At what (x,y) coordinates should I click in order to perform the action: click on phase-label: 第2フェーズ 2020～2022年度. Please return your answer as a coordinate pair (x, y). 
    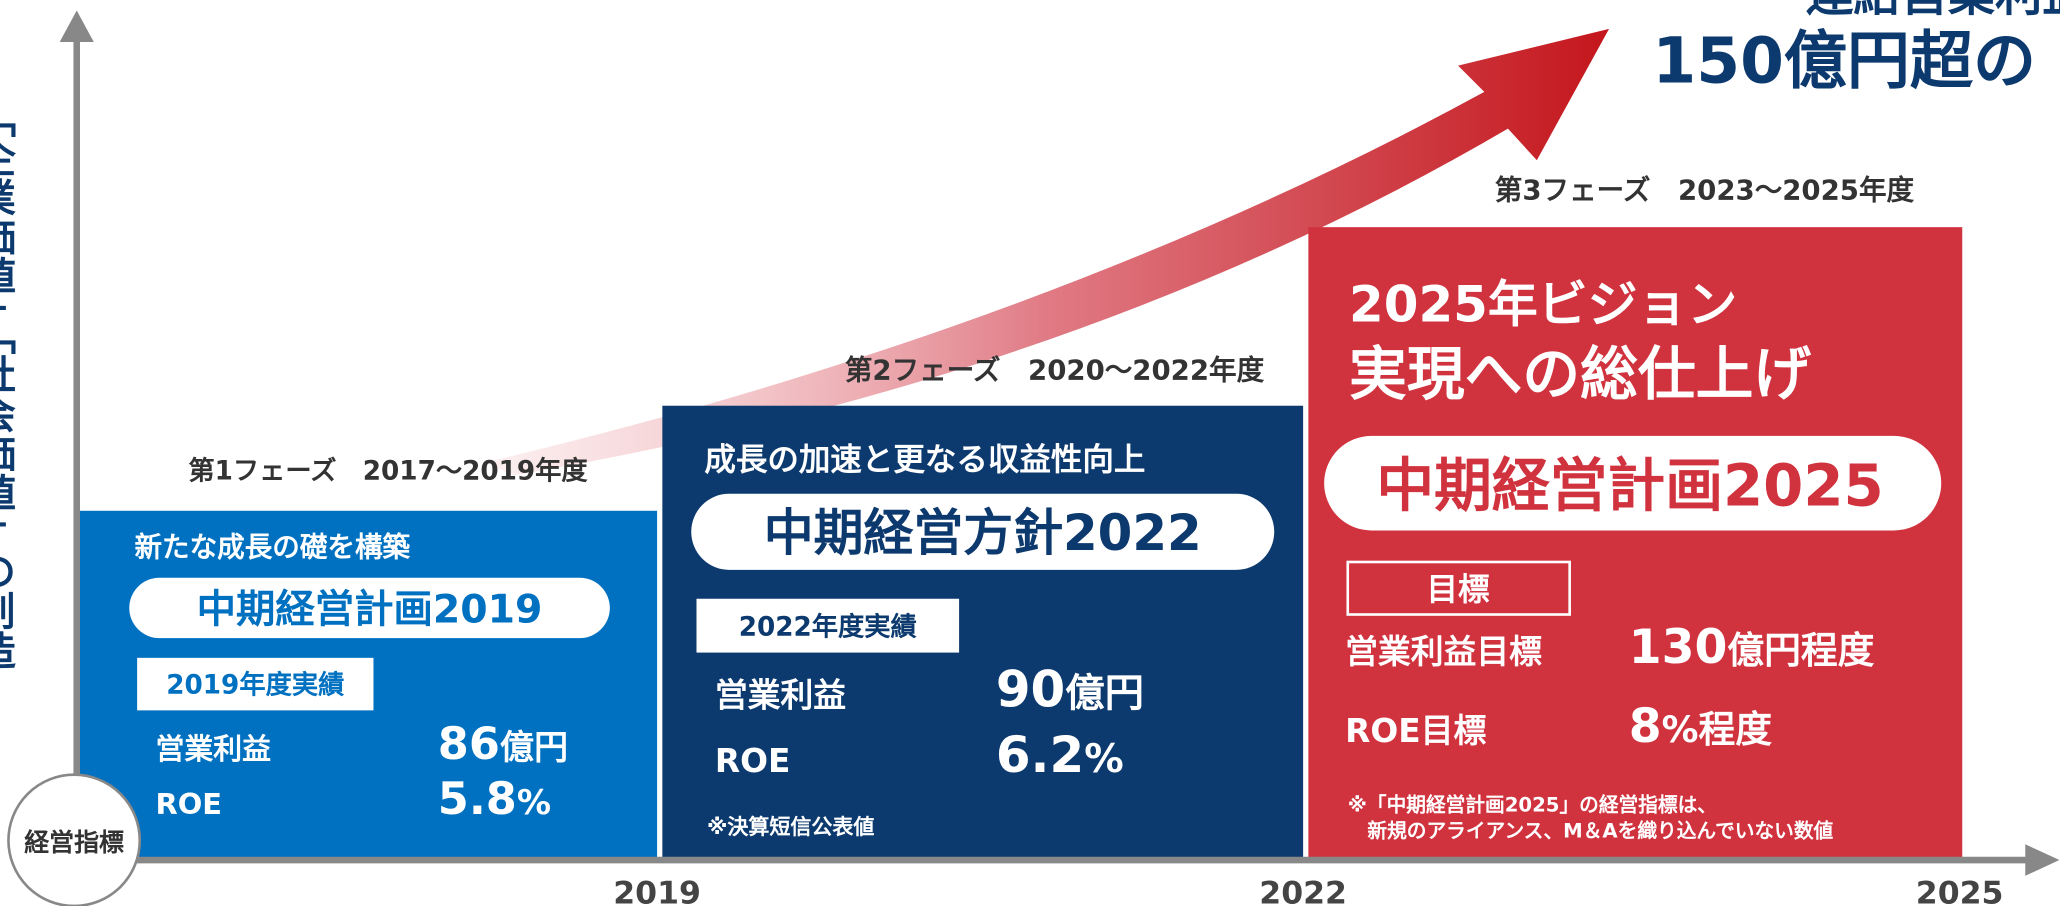
    Looking at the image, I should click on (1055, 369).